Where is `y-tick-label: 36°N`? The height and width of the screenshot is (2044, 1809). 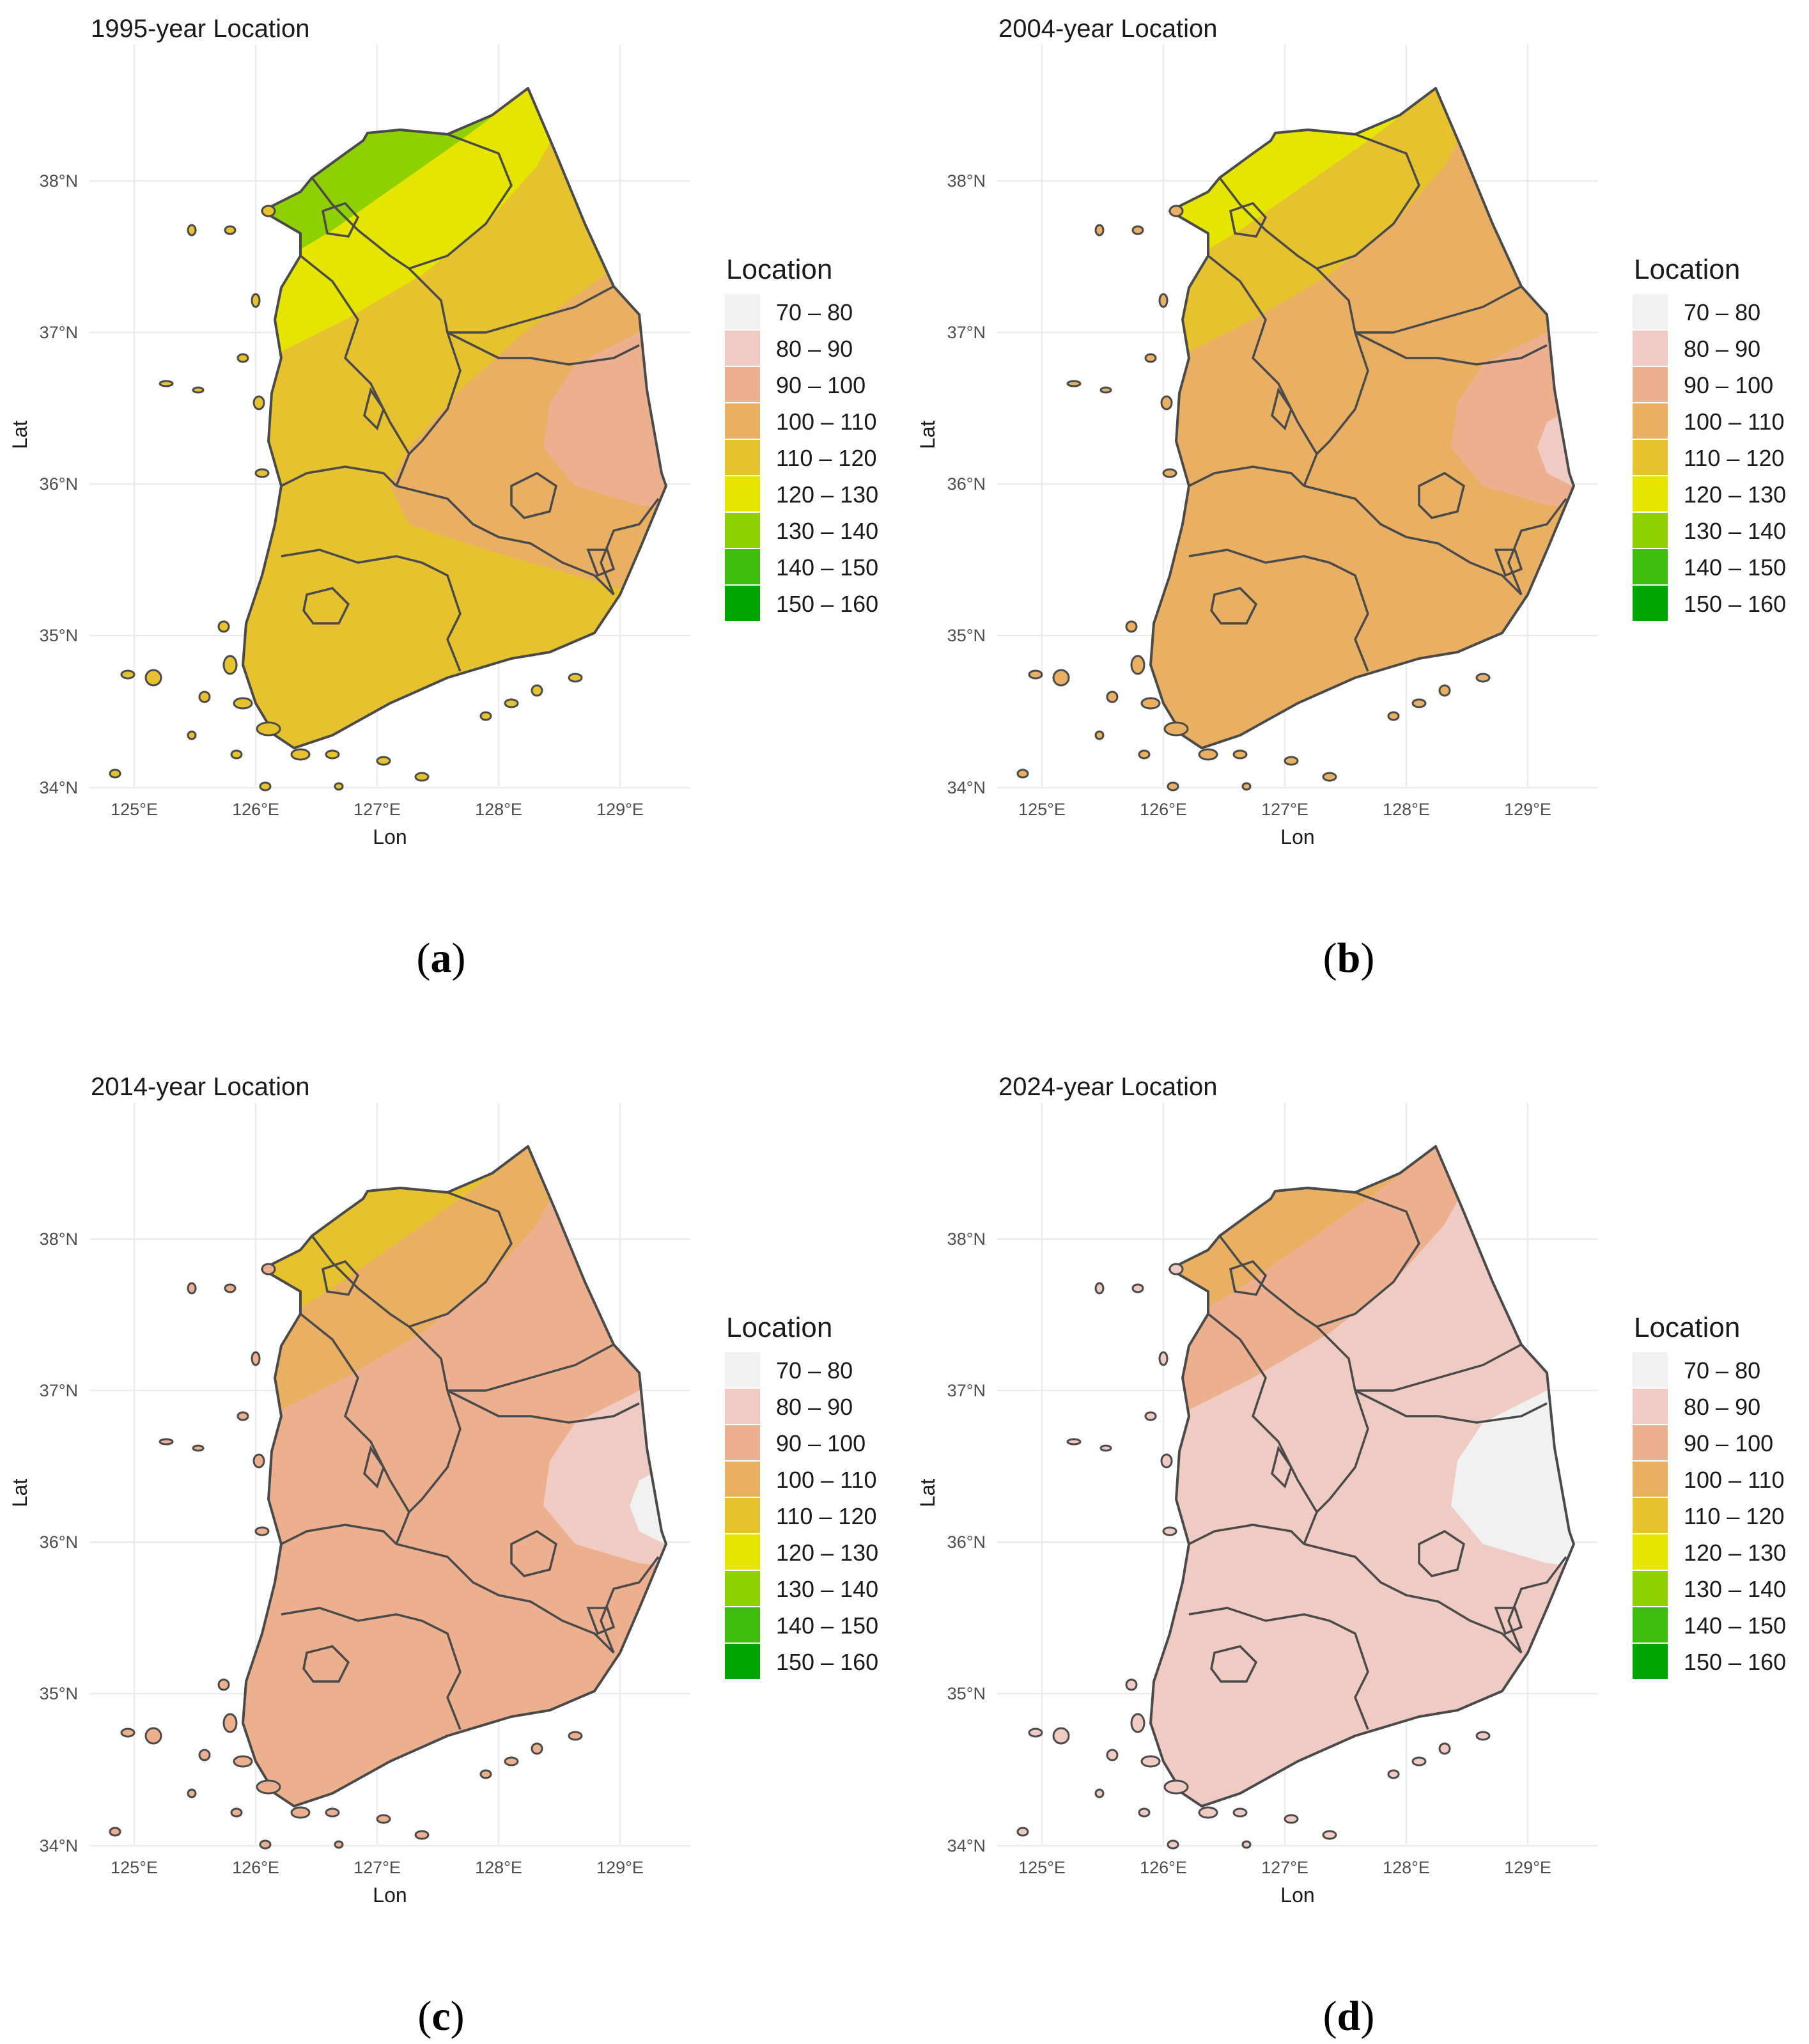 y-tick-label: 36°N is located at coordinates (59, 1542).